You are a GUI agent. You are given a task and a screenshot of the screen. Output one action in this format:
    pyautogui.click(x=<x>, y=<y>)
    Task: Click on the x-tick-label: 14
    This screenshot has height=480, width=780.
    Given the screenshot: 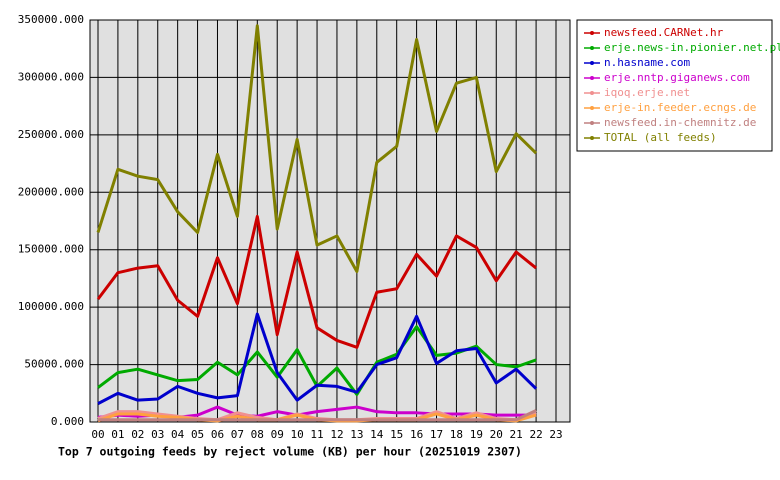 What is the action you would take?
    pyautogui.click(x=377, y=434)
    